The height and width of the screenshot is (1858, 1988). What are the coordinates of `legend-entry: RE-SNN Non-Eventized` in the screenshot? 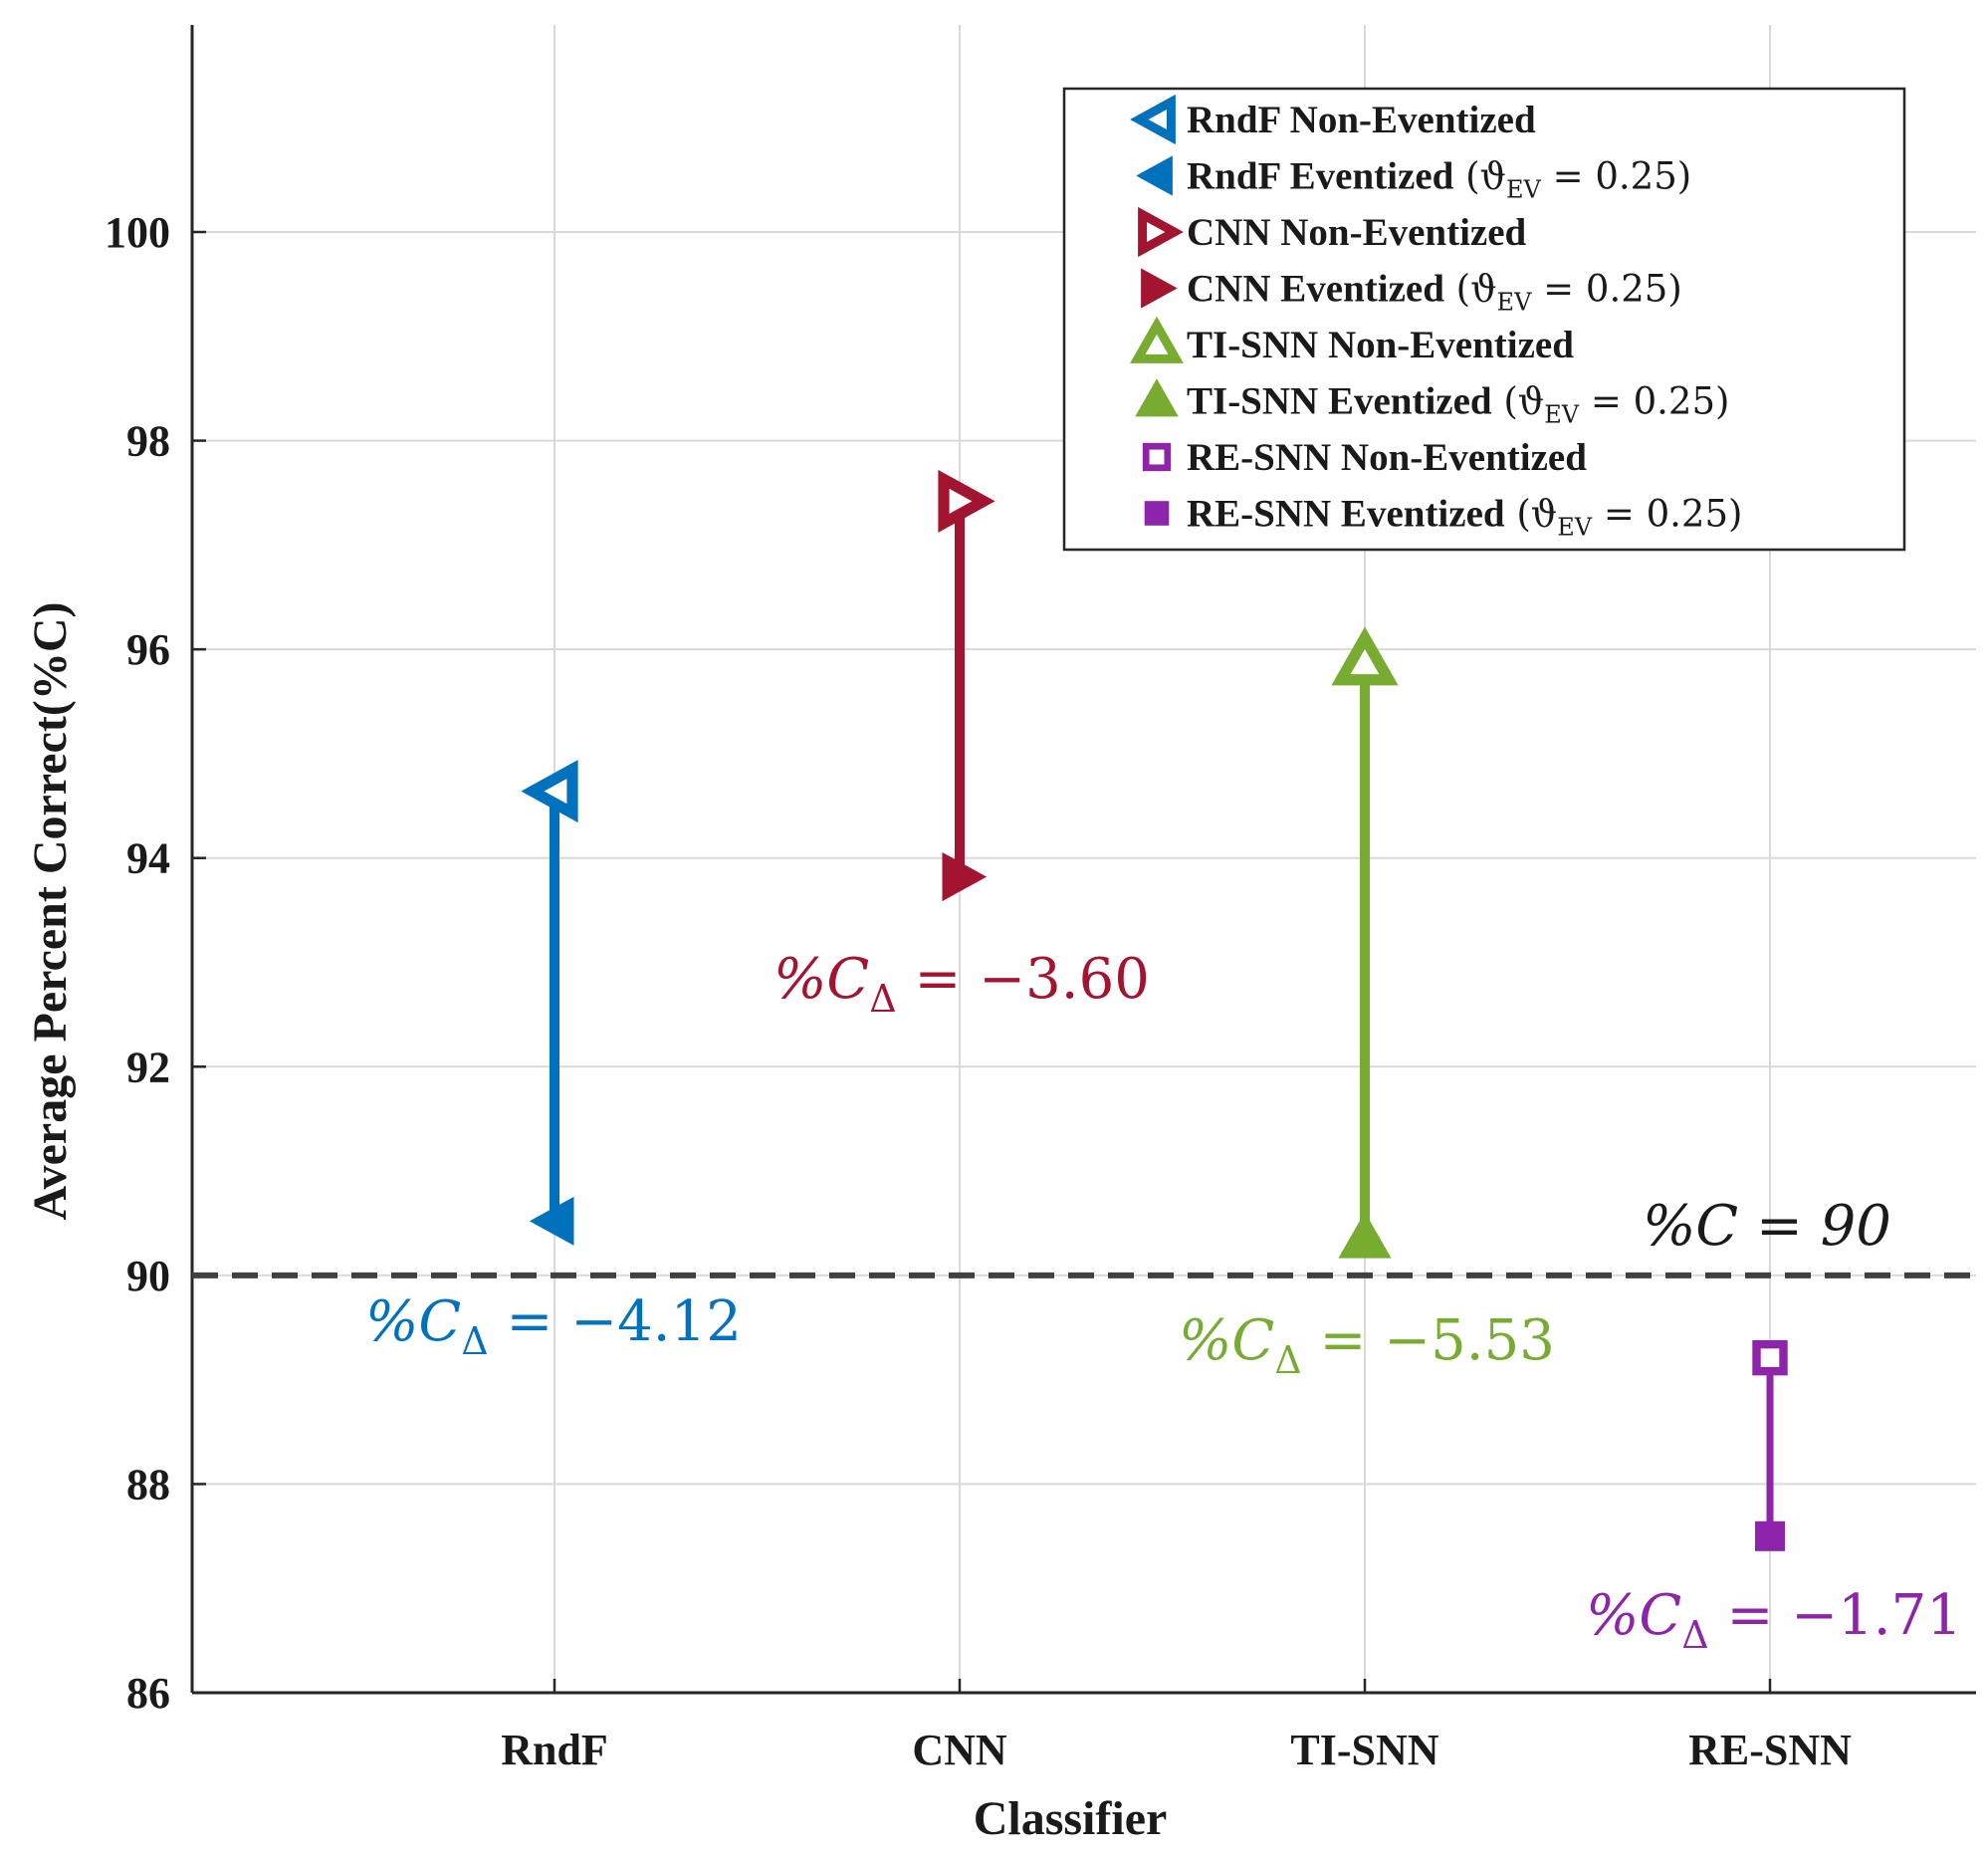 It's located at (1364, 457).